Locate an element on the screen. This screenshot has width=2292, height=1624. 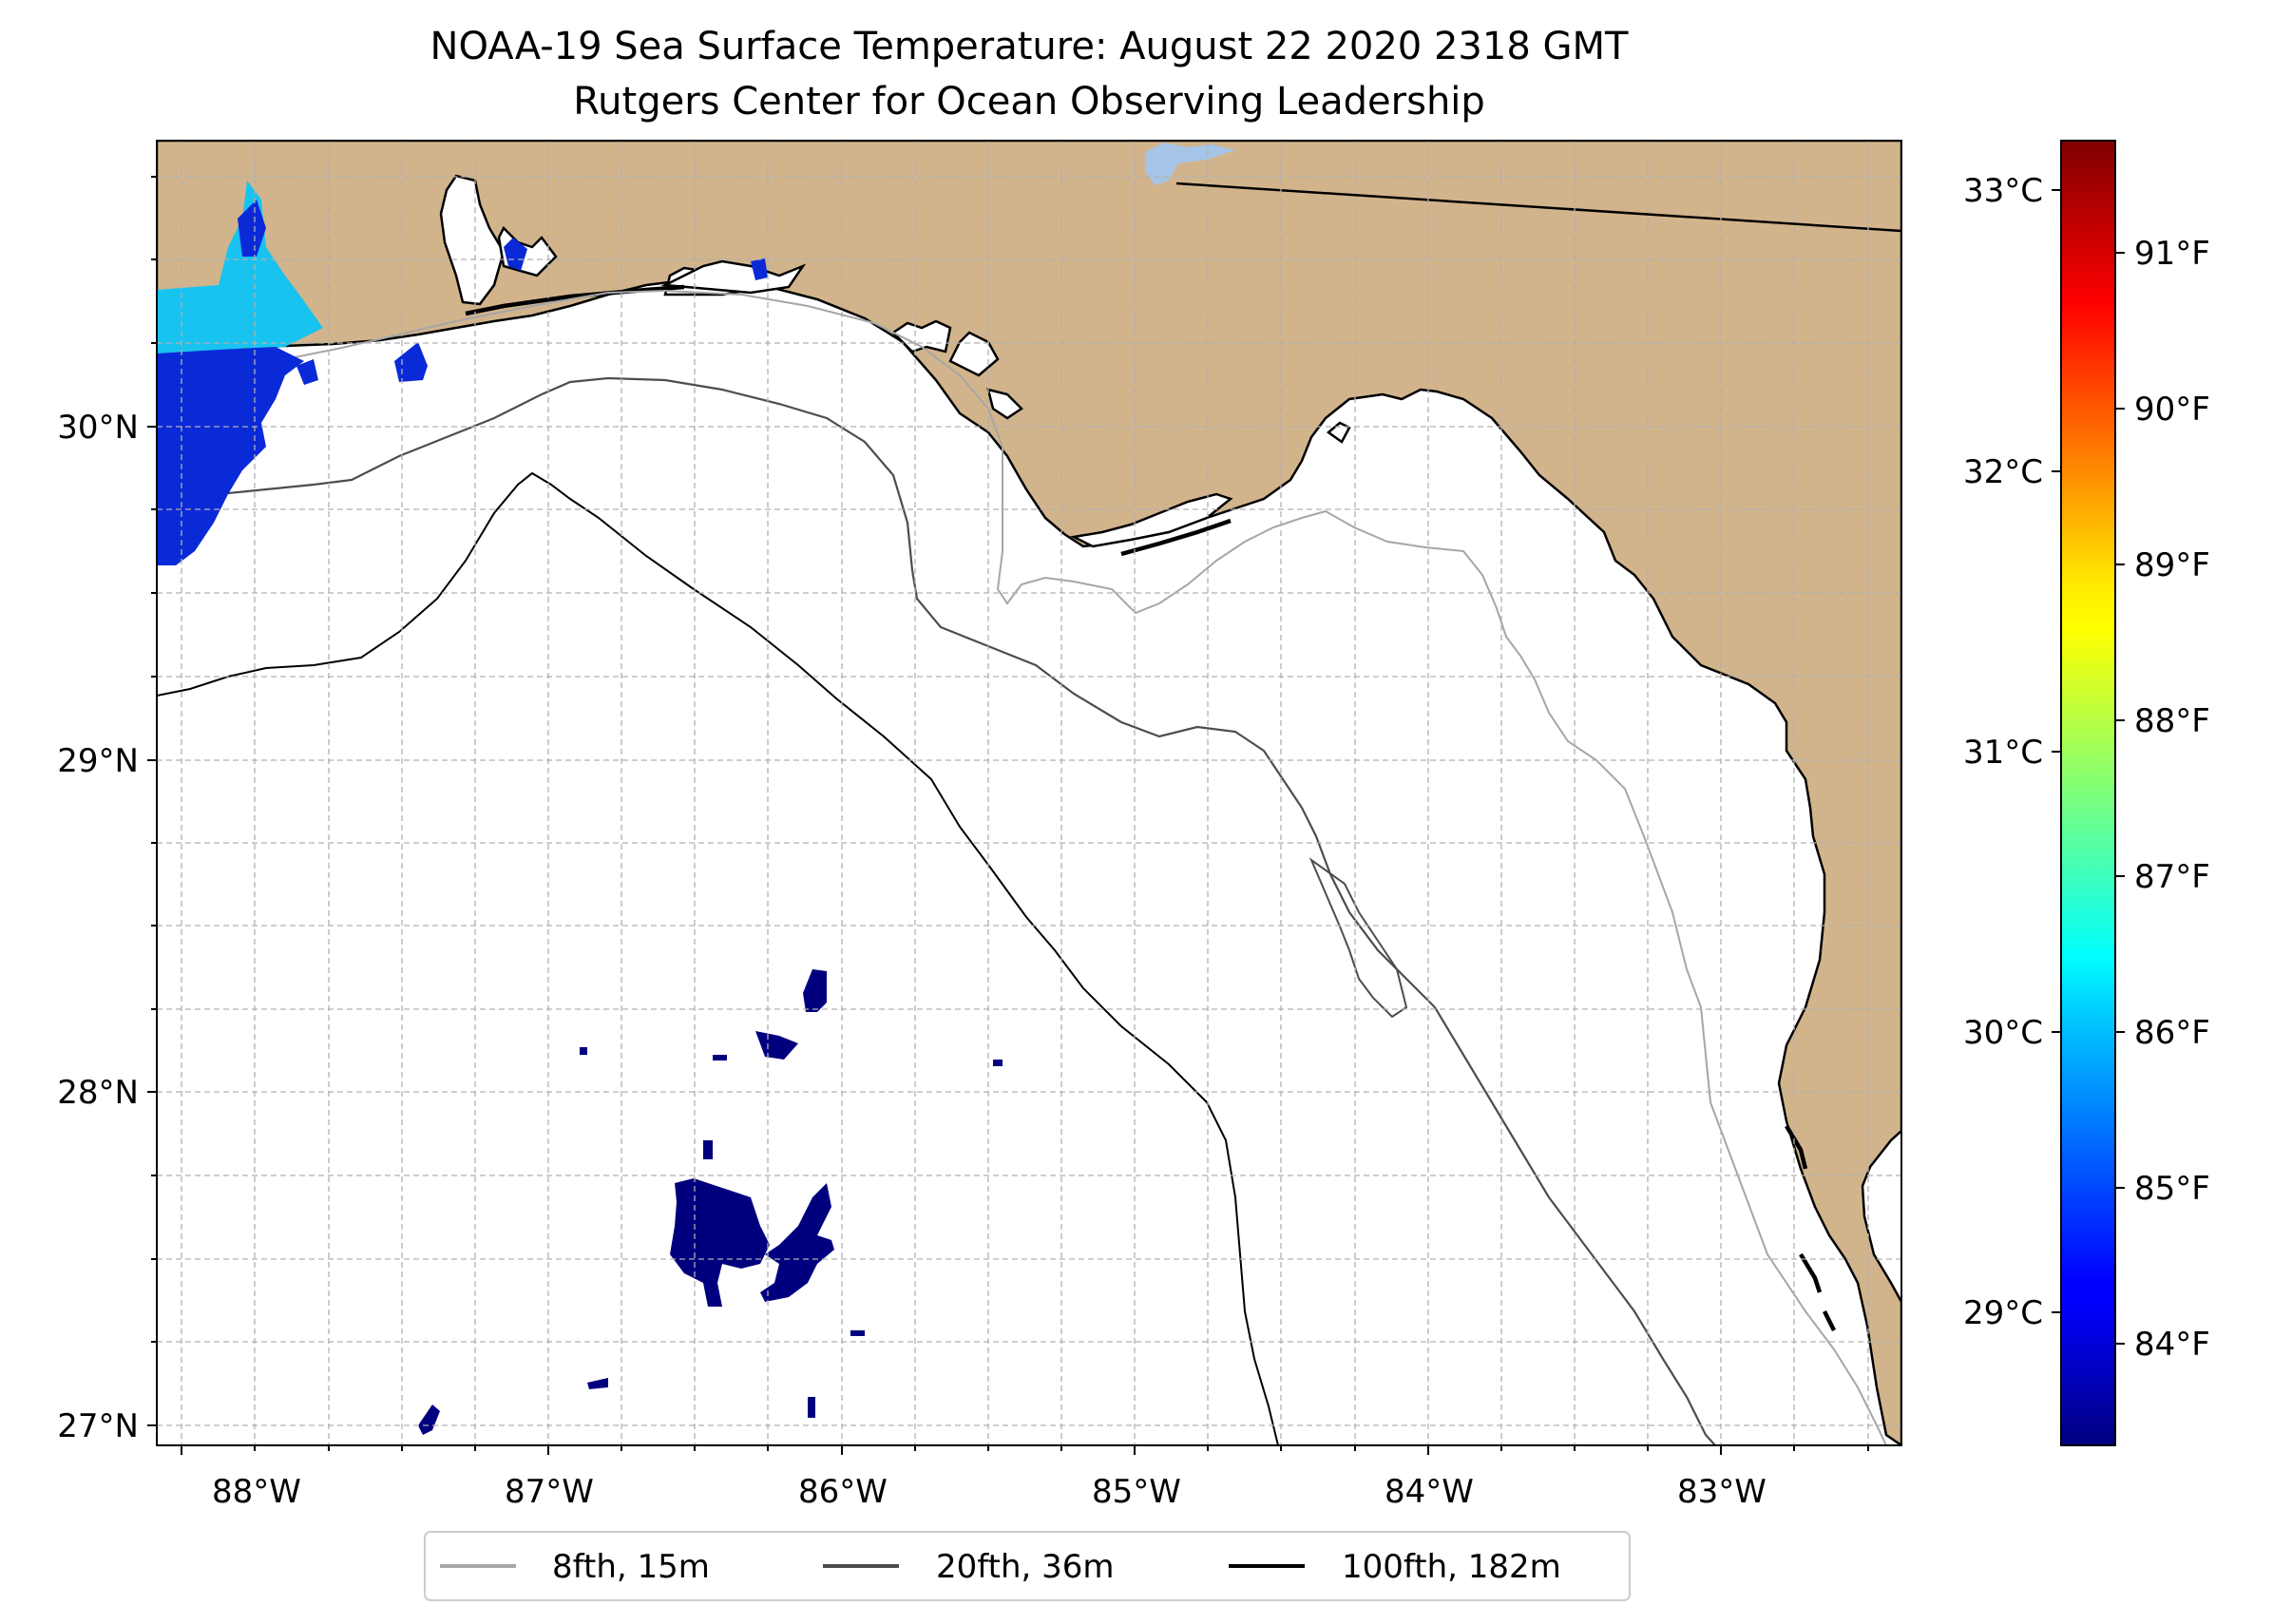
lat-label-30n: 30°N is located at coordinates (98, 428).